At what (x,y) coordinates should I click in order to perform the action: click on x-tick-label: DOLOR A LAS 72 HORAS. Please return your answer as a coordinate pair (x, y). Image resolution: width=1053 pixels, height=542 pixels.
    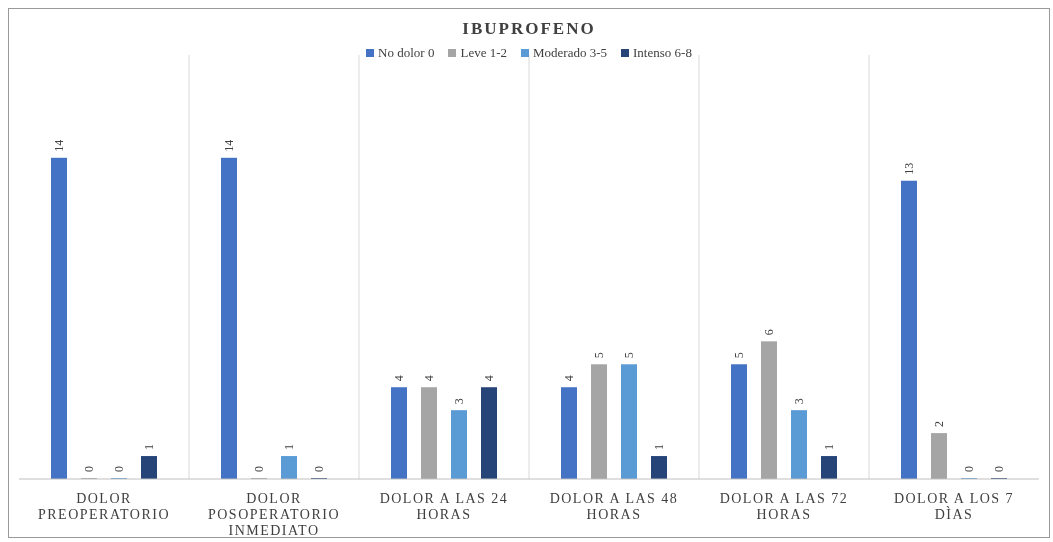
    Looking at the image, I should click on (784, 506).